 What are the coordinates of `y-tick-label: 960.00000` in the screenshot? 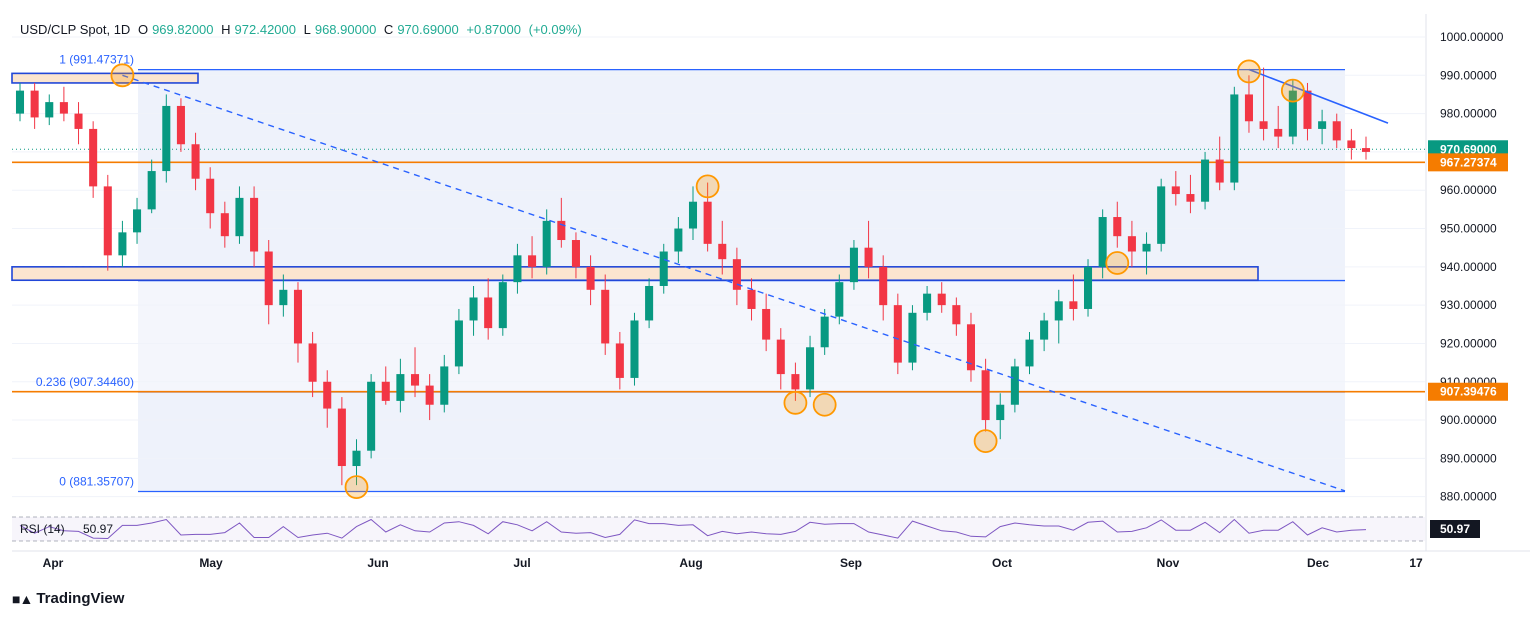 It's located at (1468, 190).